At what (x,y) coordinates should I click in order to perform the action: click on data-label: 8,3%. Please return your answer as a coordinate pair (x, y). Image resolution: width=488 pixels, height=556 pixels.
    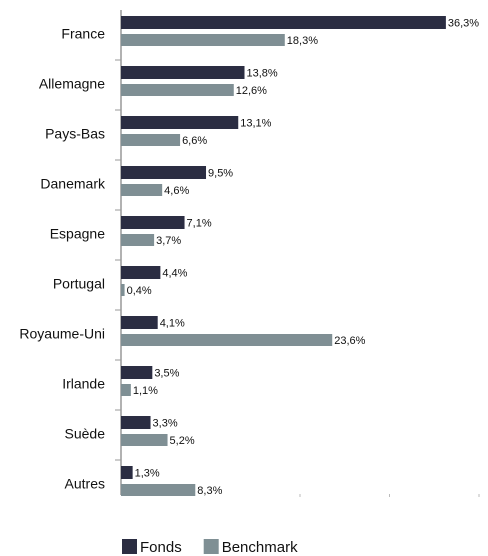
    Looking at the image, I should click on (209, 491).